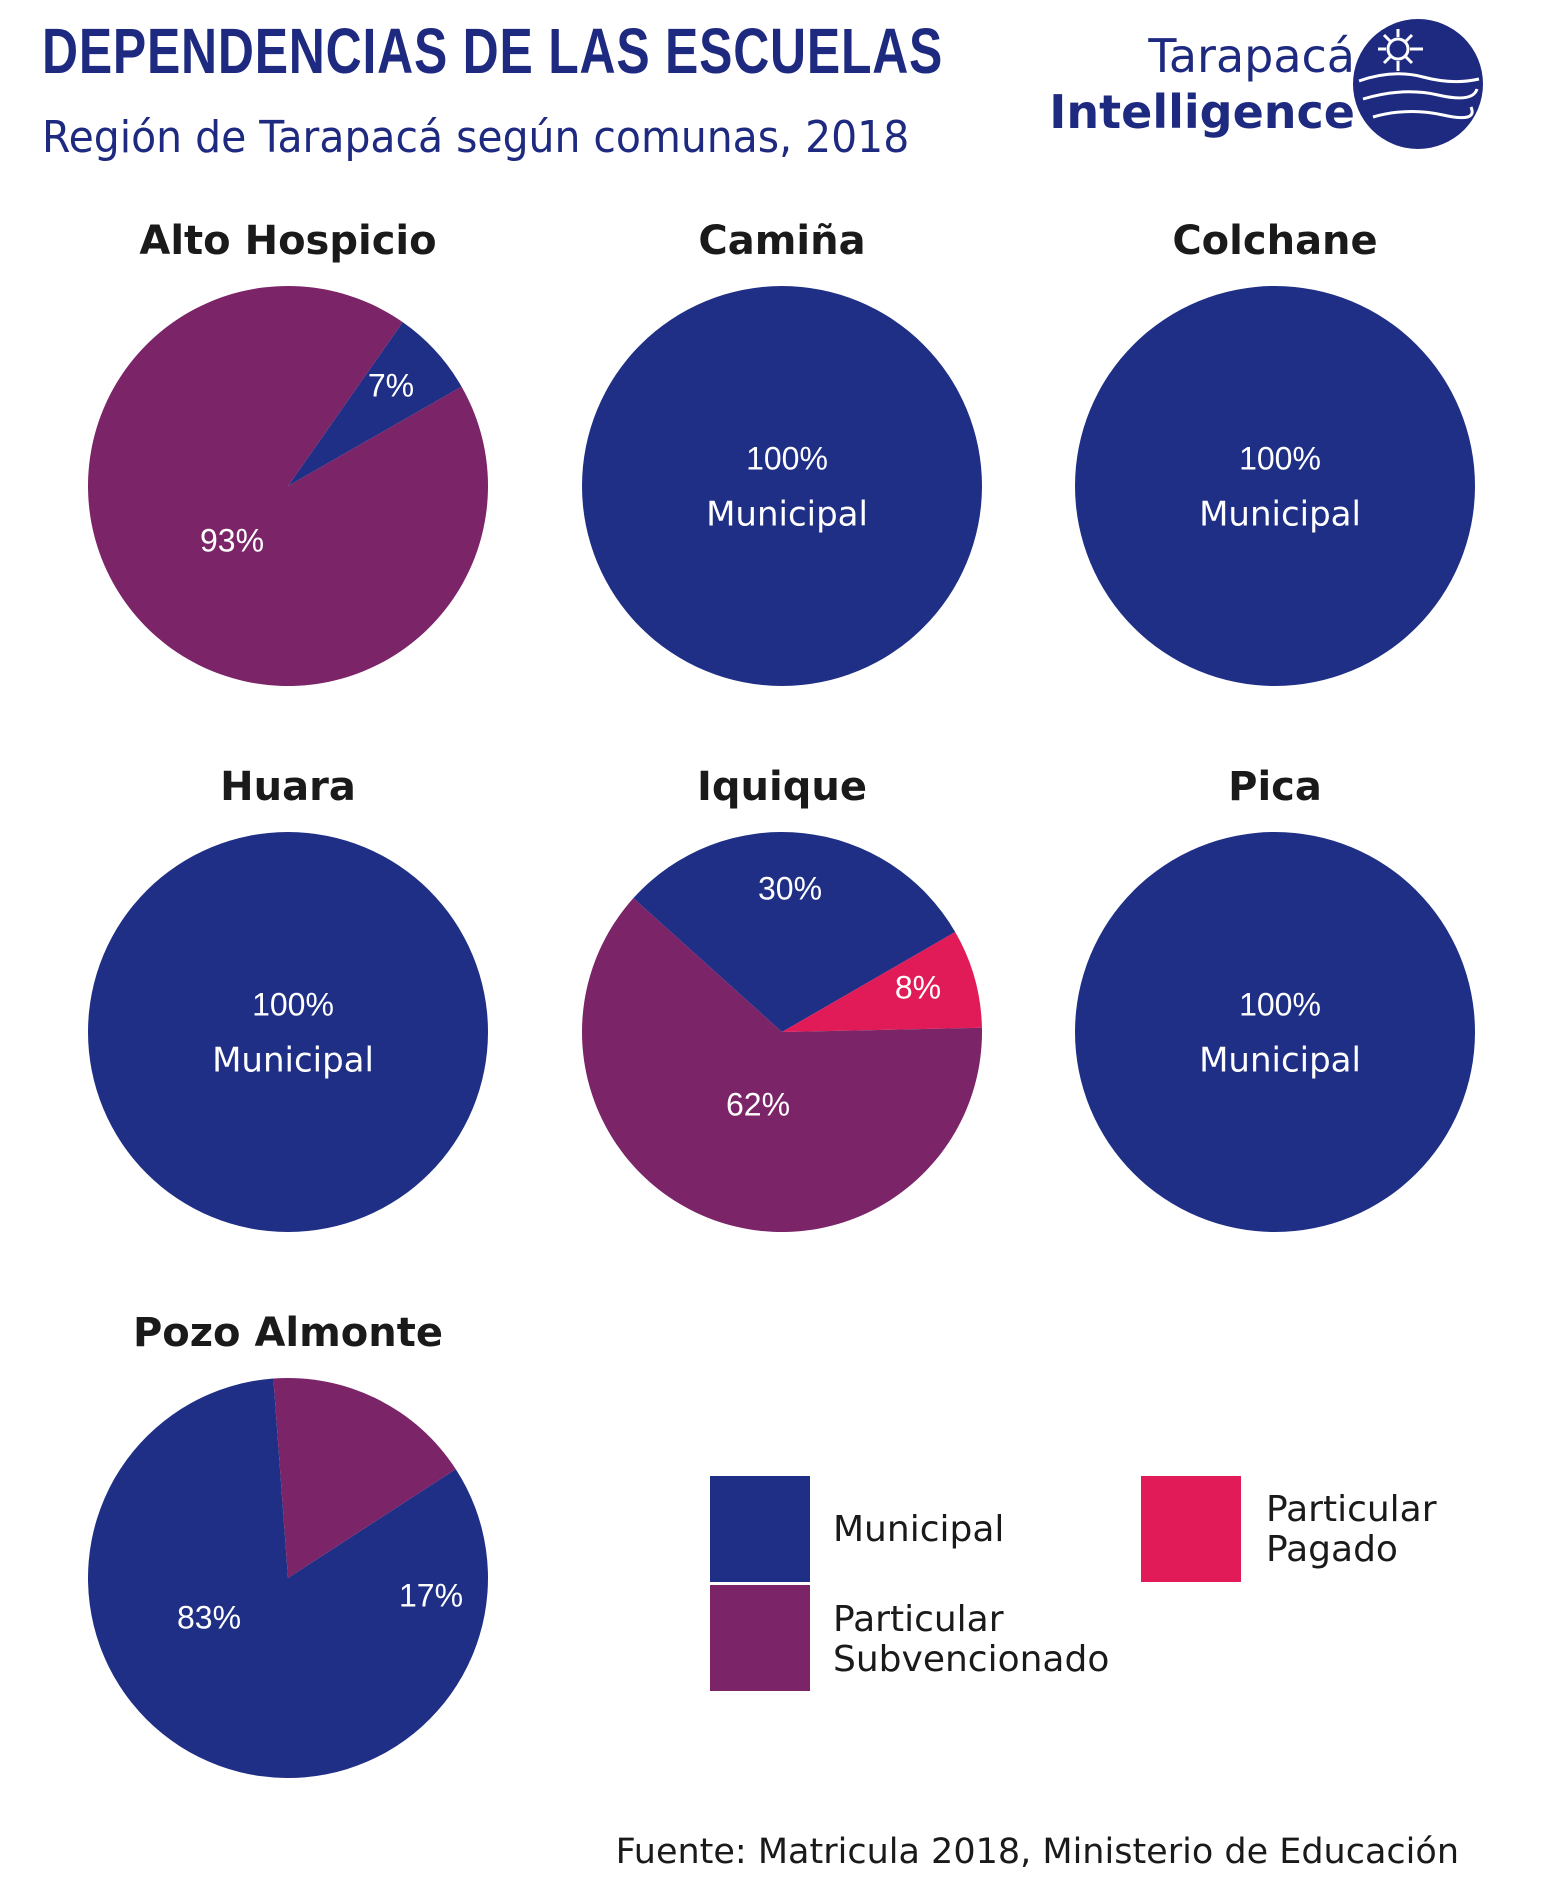  What do you see at coordinates (1418, 84) in the screenshot?
I see `tarapaca-intelligence-logo-icon` at bounding box center [1418, 84].